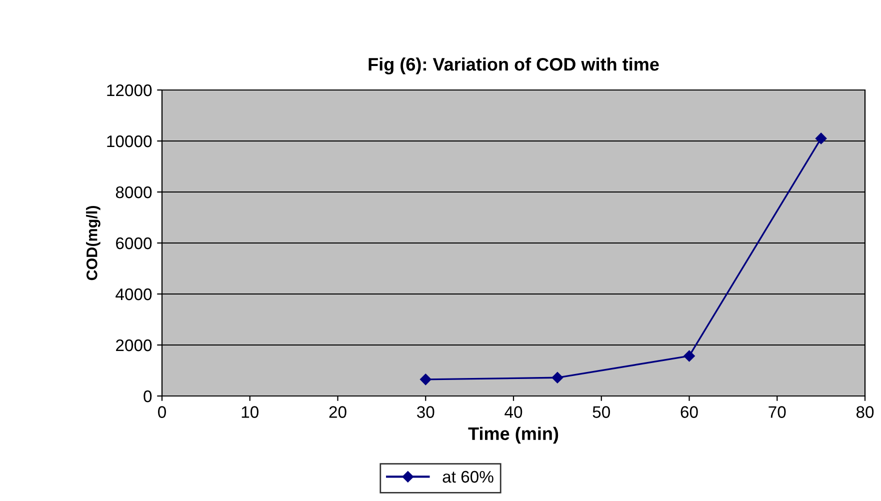 This screenshot has height=501, width=881. What do you see at coordinates (93, 243) in the screenshot?
I see `y-axis-title: COD(mg/l)` at bounding box center [93, 243].